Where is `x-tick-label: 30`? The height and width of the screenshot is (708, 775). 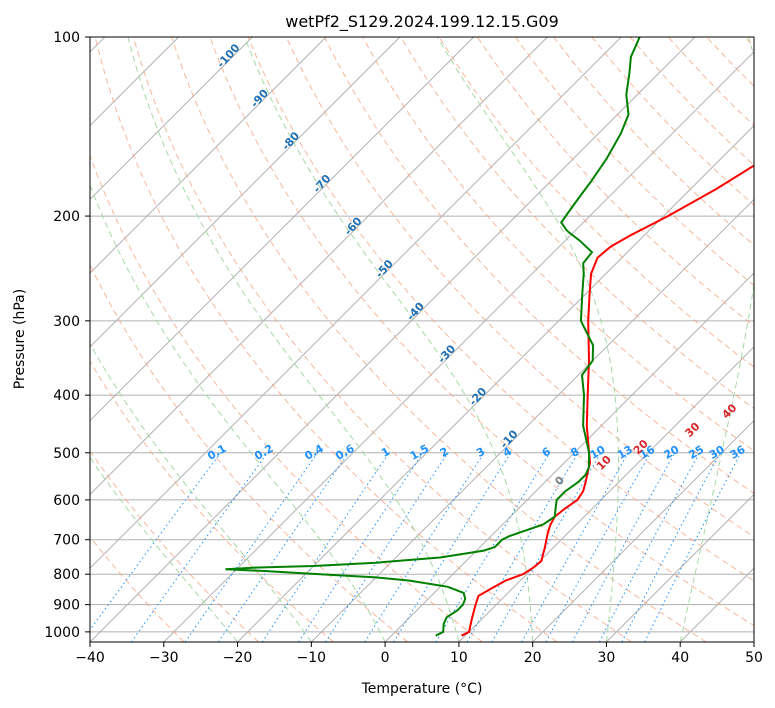 x-tick-label: 30 is located at coordinates (607, 658).